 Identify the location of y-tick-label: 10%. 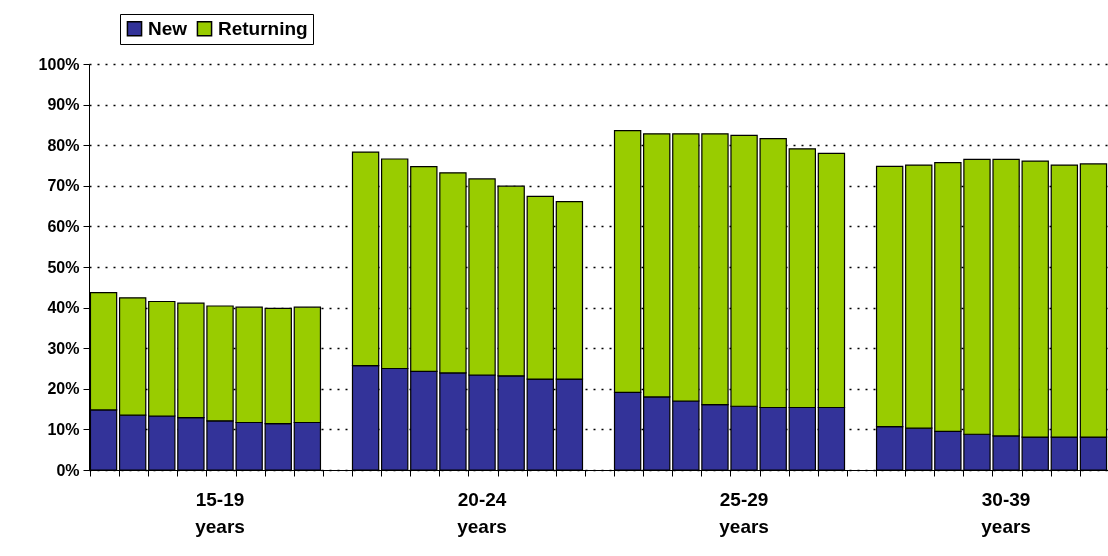
(63, 429).